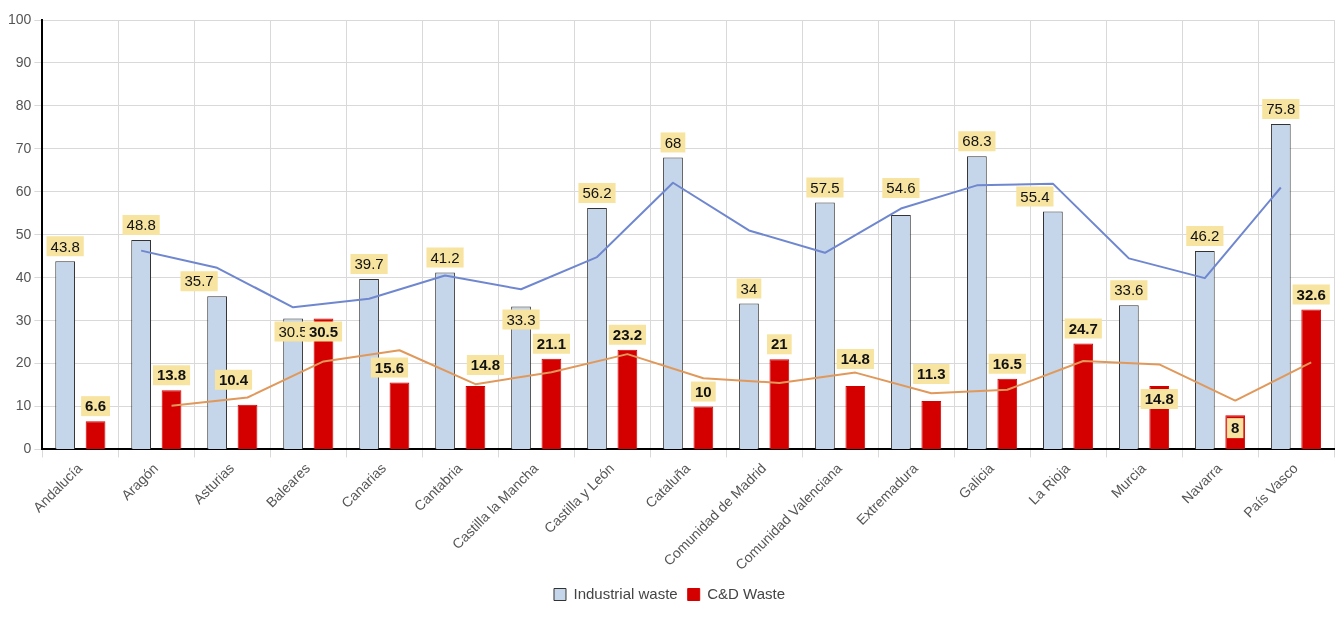 This screenshot has height=617, width=1344. What do you see at coordinates (627, 334) in the screenshot?
I see `data-label: 23.2` at bounding box center [627, 334].